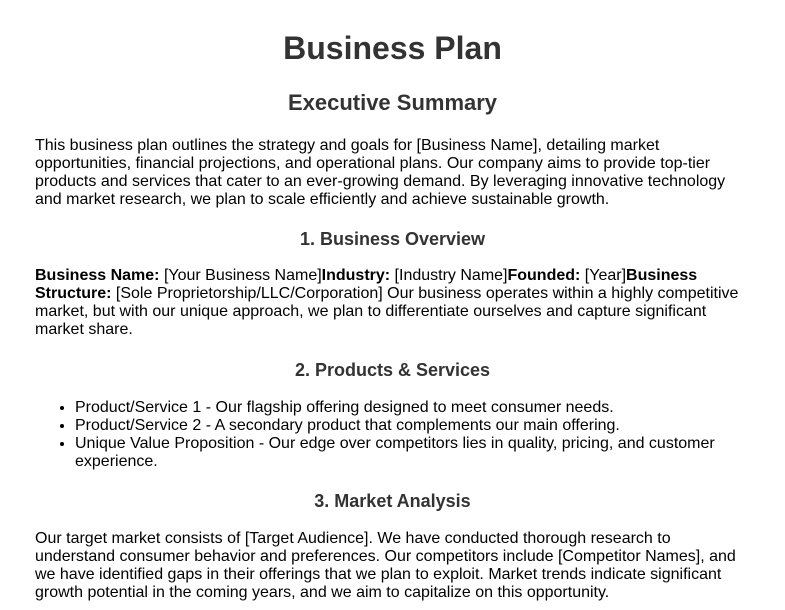 Image resolution: width=785 pixels, height=610 pixels. I want to click on products-services-heading: 2. Products & Services, so click(392, 370).